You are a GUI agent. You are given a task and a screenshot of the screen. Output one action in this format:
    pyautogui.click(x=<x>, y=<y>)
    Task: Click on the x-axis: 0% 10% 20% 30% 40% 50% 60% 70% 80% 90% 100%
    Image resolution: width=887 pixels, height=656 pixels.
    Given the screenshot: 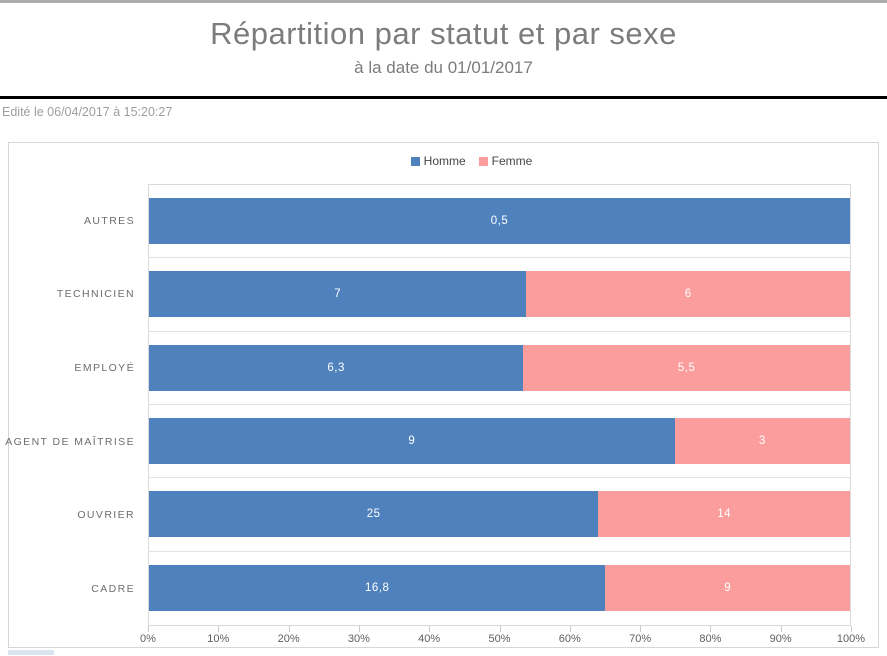 What is the action you would take?
    pyautogui.click(x=502, y=639)
    